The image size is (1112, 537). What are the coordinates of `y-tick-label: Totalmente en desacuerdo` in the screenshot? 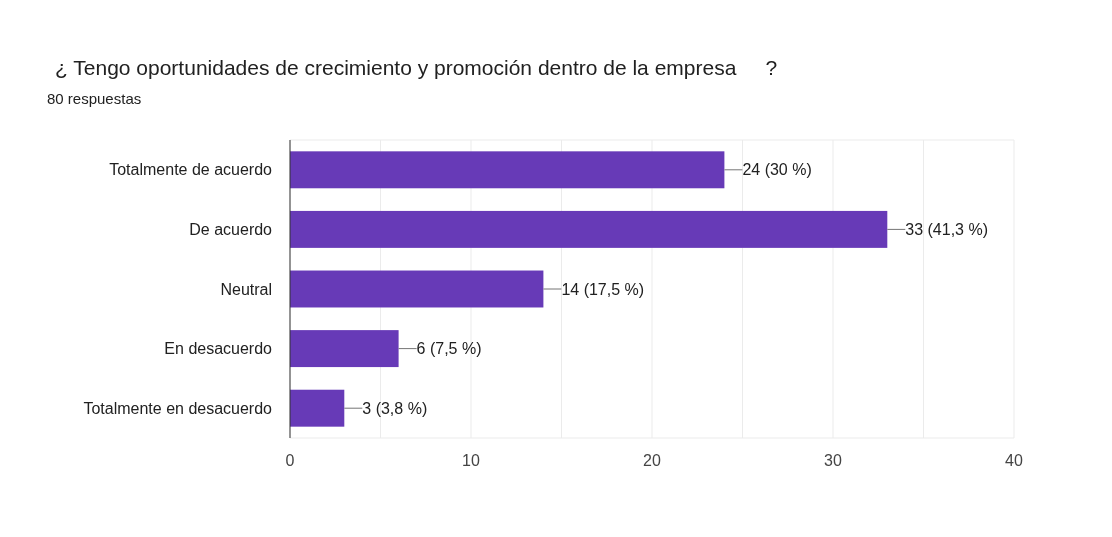 It's located at (178, 408).